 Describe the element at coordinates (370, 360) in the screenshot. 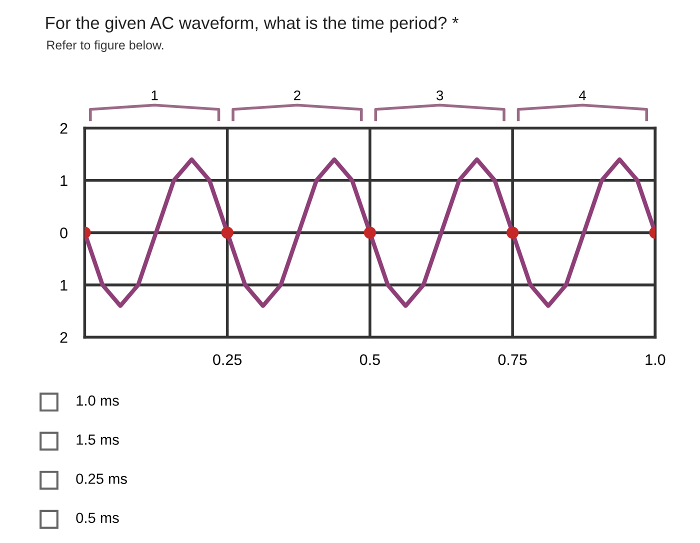

I see `x-tick-label: 0.5` at that location.